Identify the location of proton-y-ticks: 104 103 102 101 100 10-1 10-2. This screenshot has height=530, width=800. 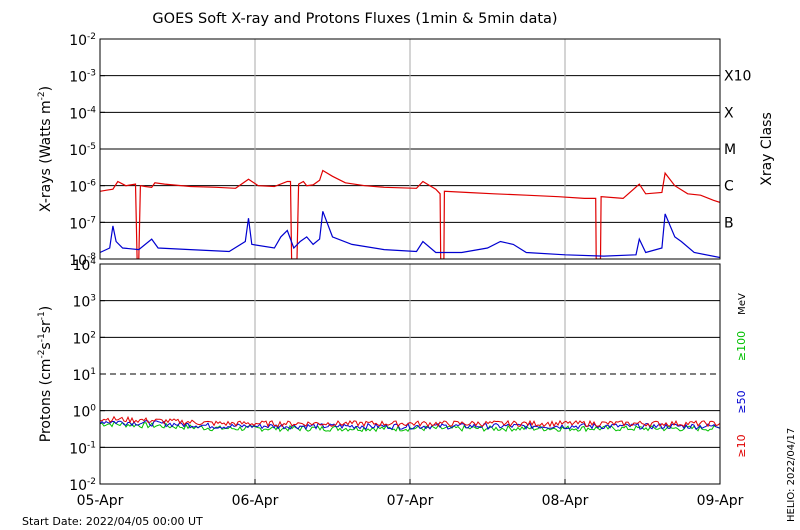
(87, 375).